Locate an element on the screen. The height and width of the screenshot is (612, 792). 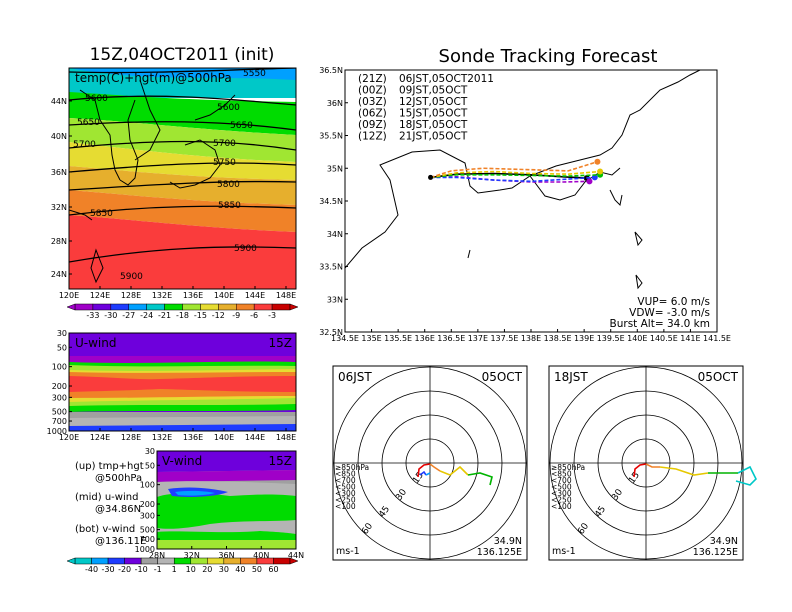
x-tick-label: 136.5E is located at coordinates (451, 338).